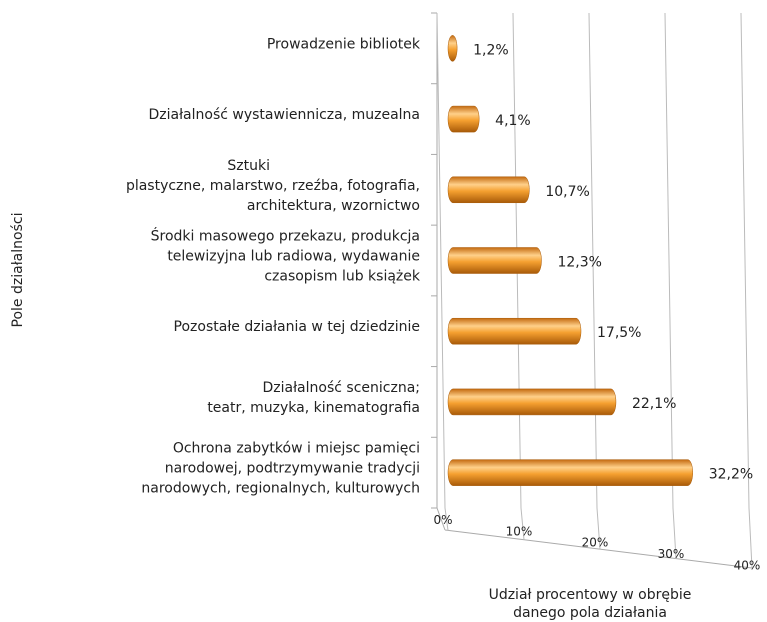  Describe the element at coordinates (654, 404) in the screenshot. I see `value-label: 22,1%` at that location.